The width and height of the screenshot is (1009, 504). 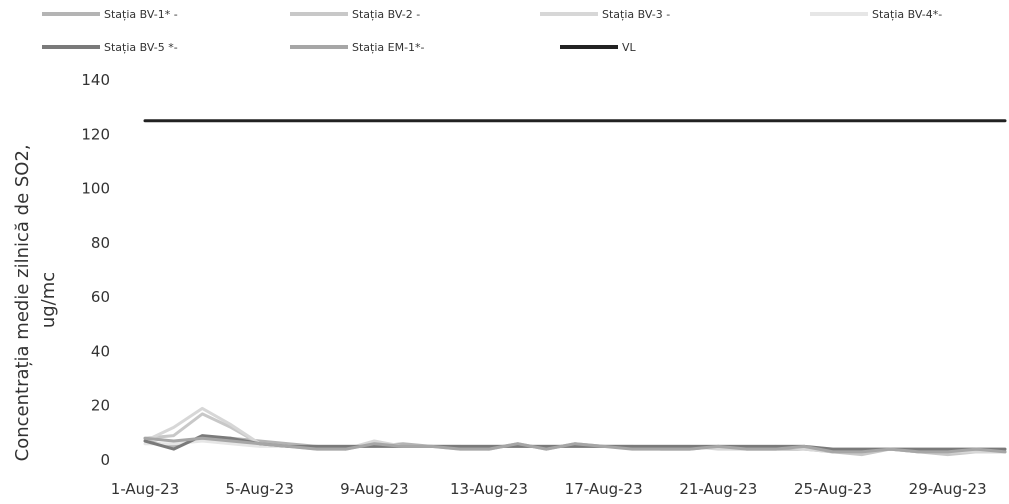 I want to click on x-tick-label: 29-Aug-23, so click(x=948, y=489).